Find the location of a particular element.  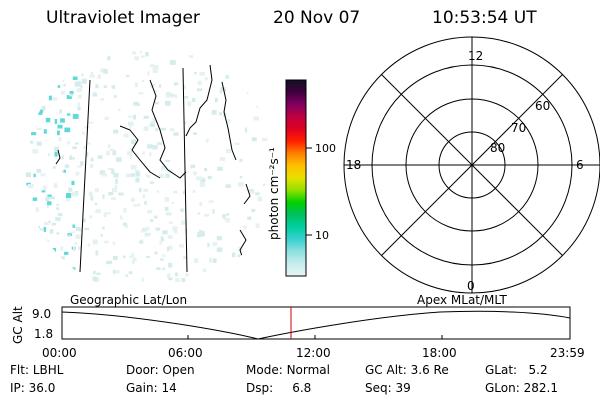

info-flt: Flt: LBHL is located at coordinates (36, 370).